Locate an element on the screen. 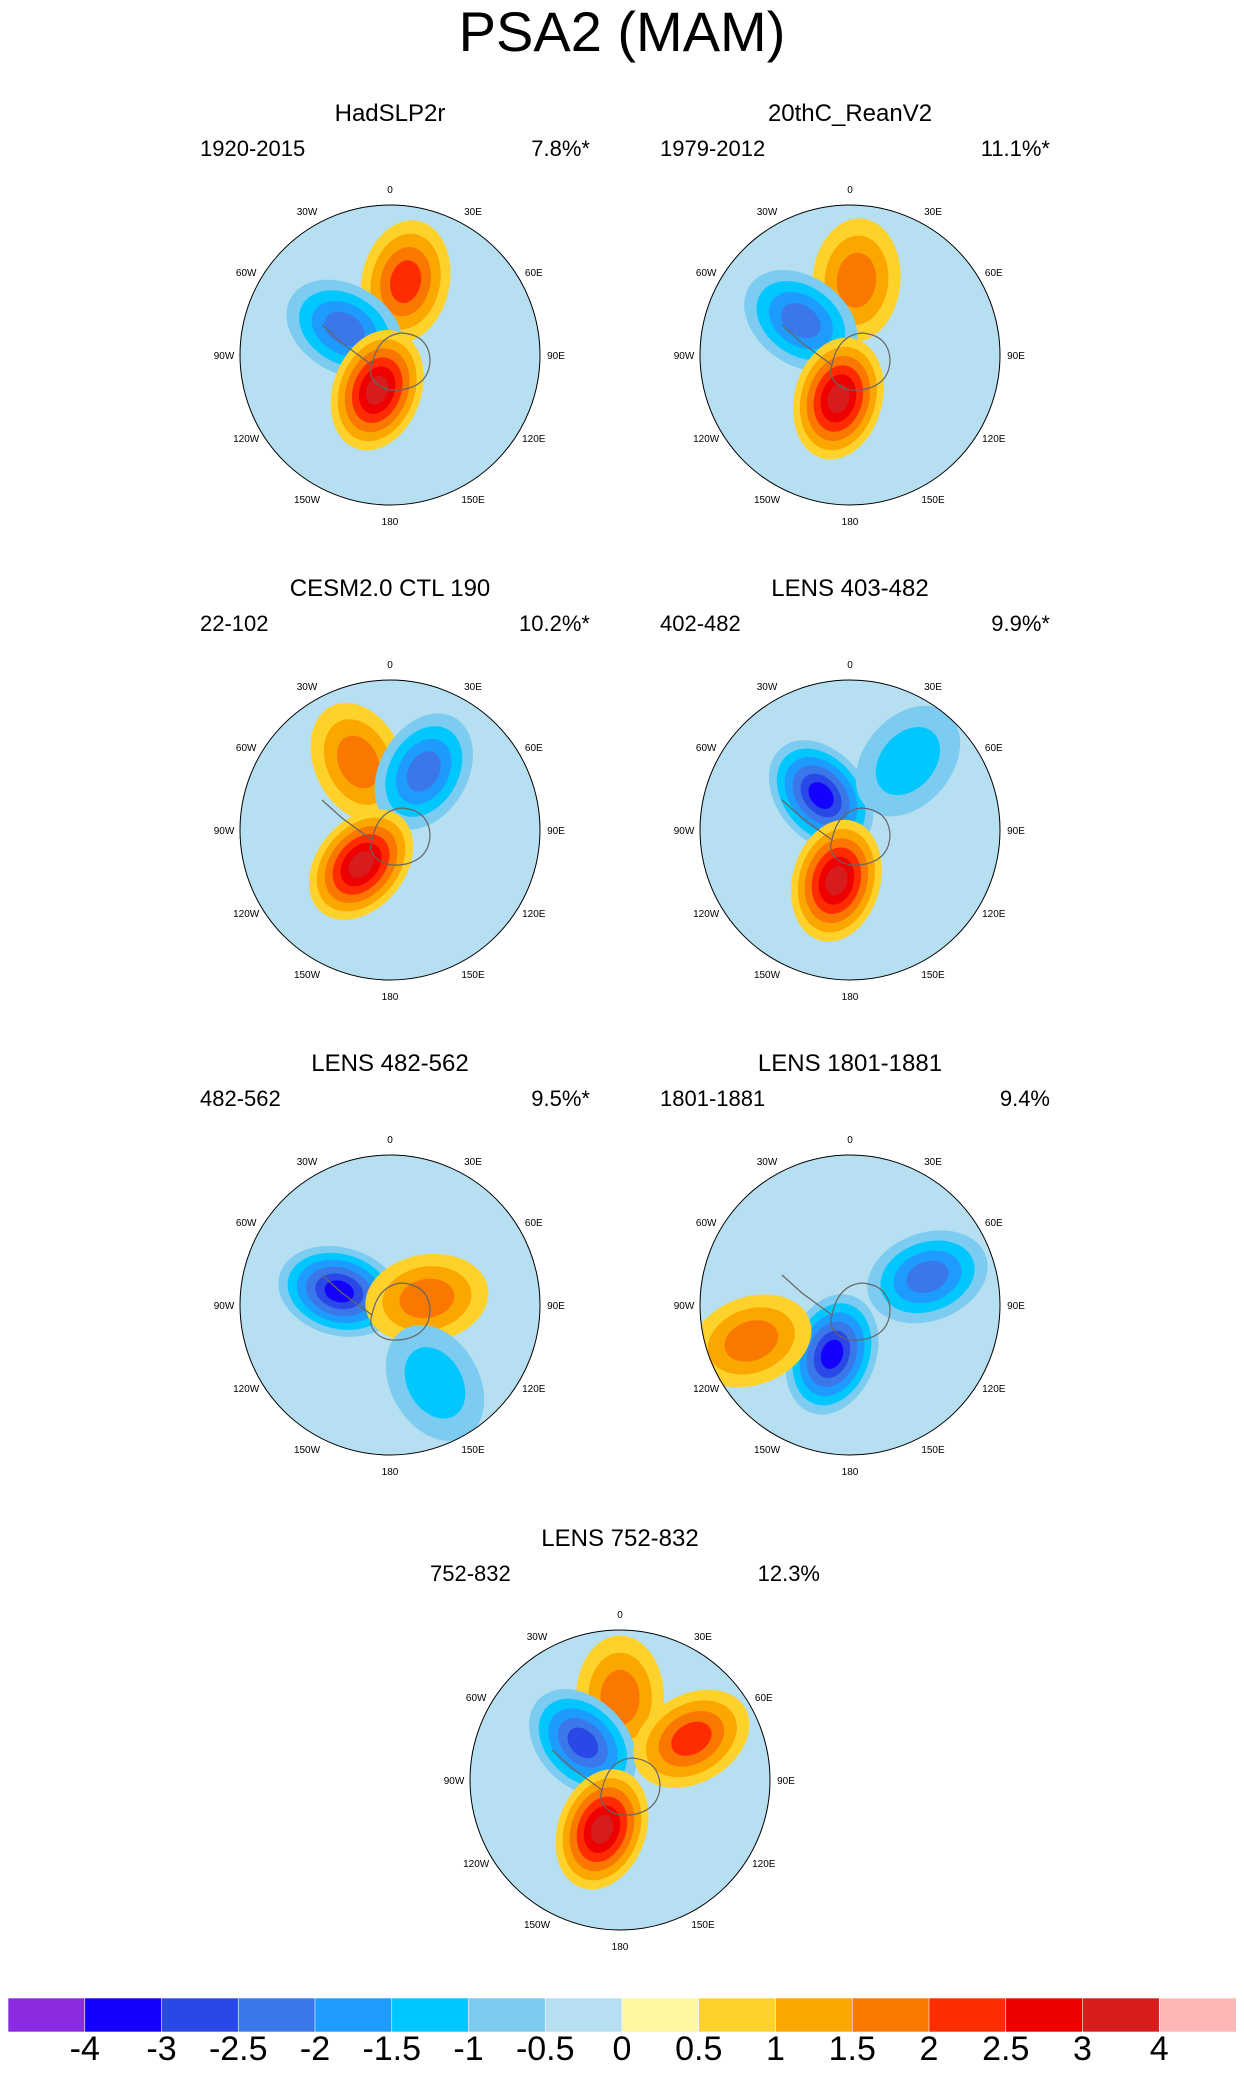 This screenshot has height=2086, width=1244. colorbar is located at coordinates (622, 2015).